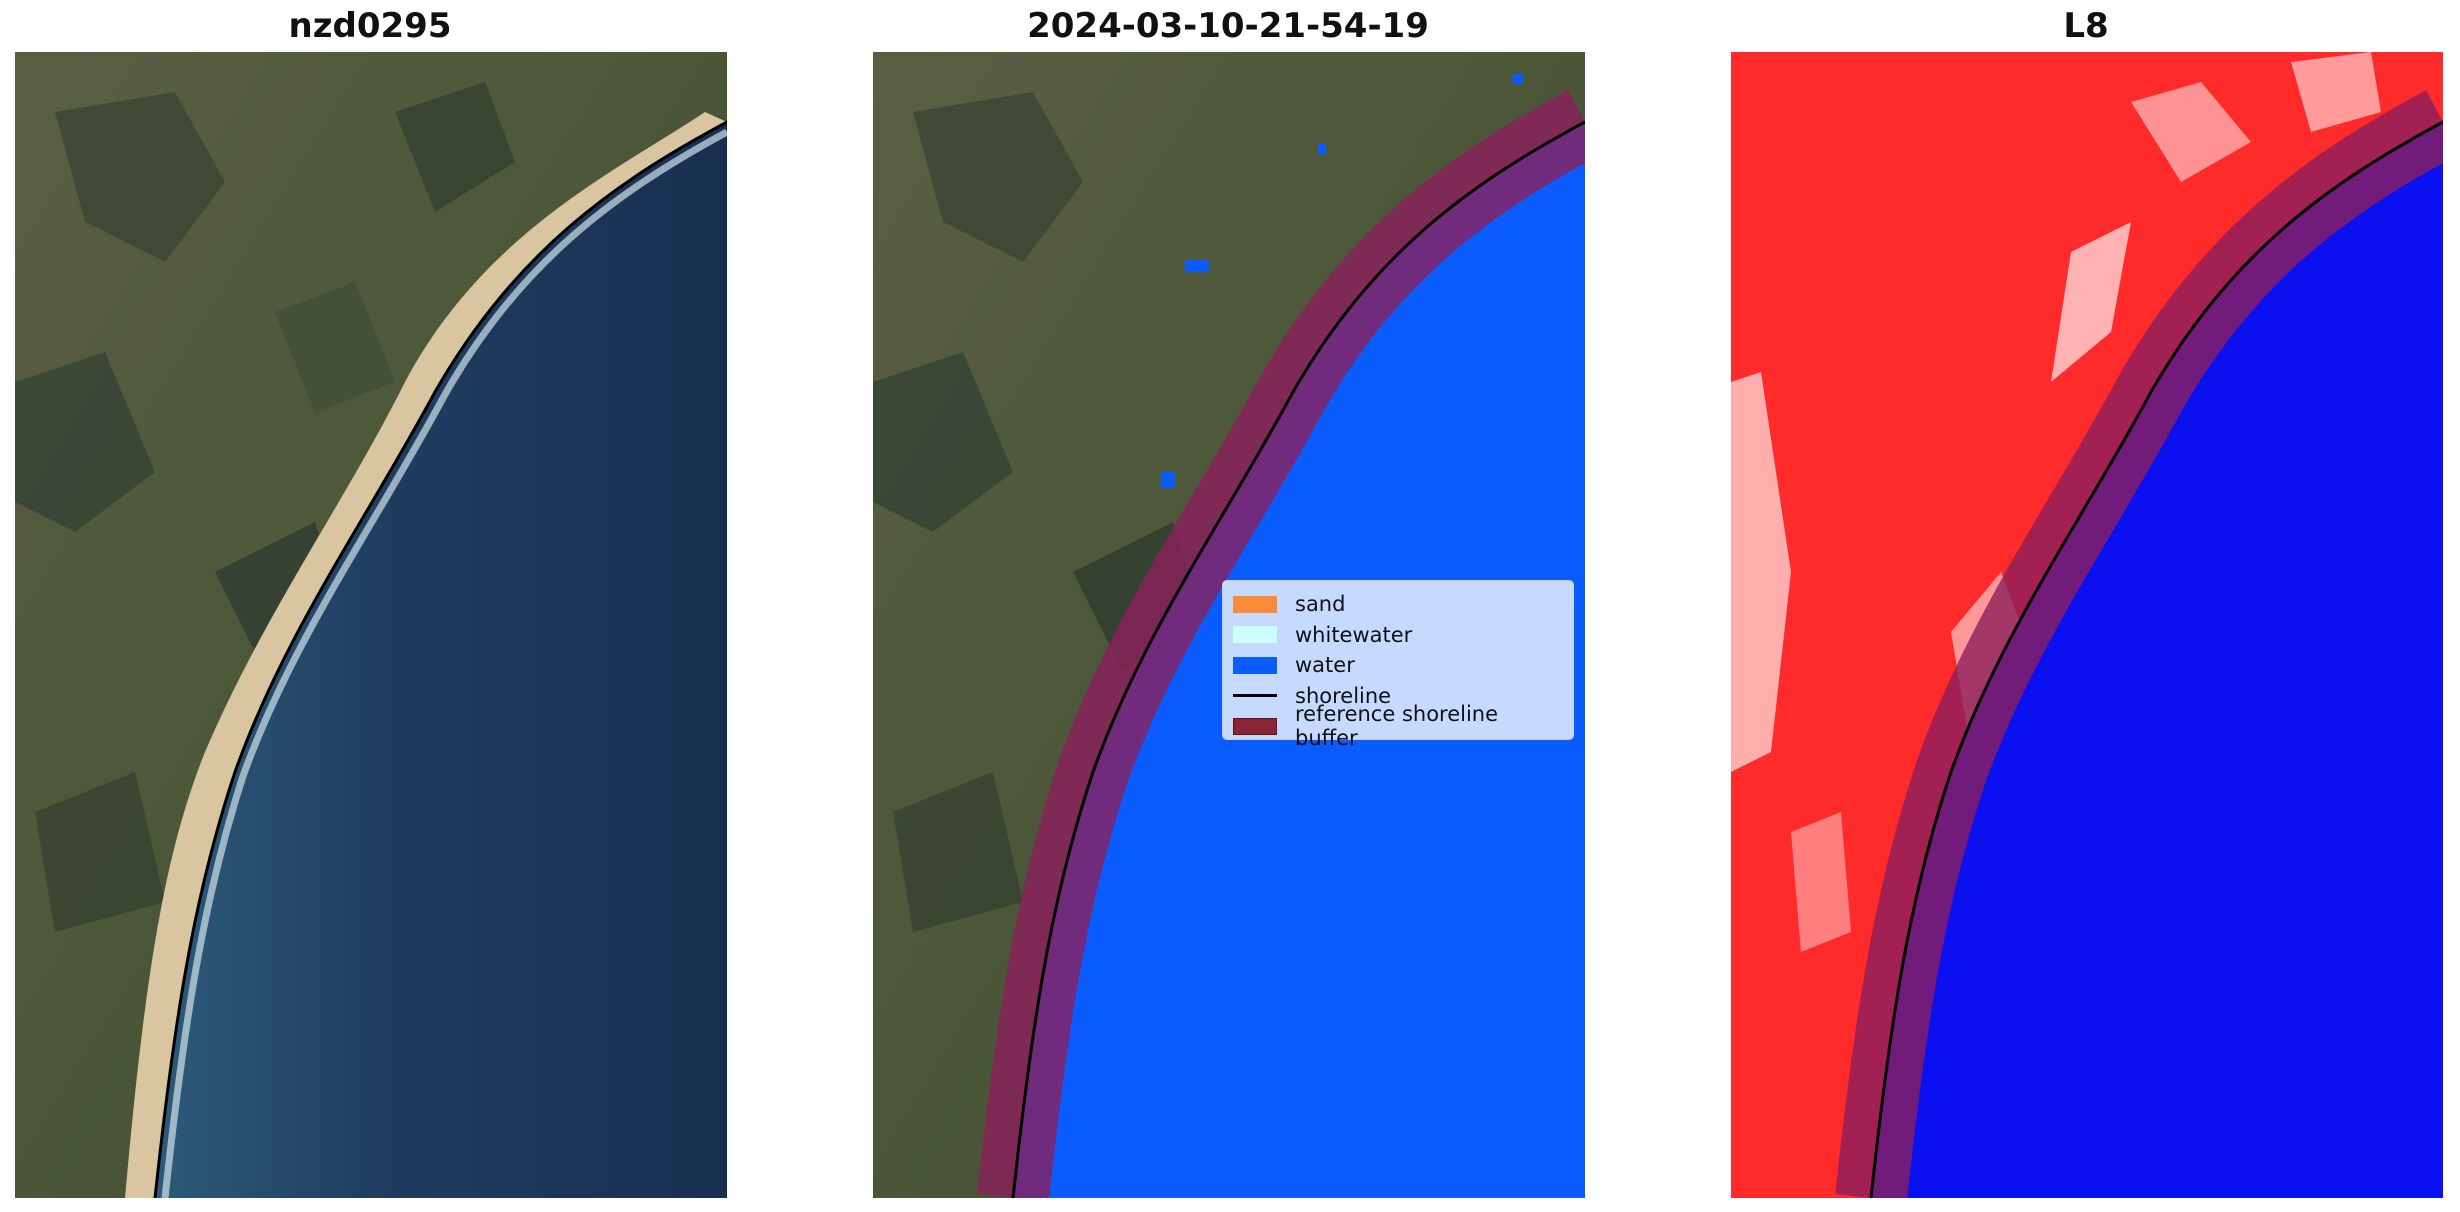 The image size is (2460, 1212). What do you see at coordinates (1255, 696) in the screenshot?
I see `shoreline-line-icon` at bounding box center [1255, 696].